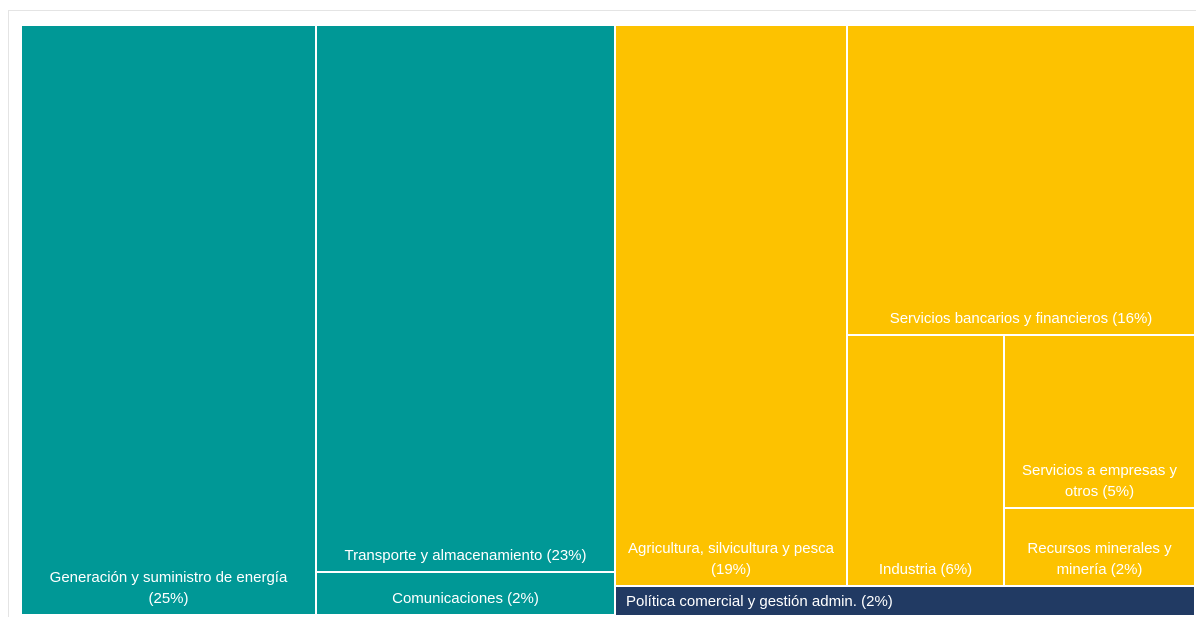 The width and height of the screenshot is (1196, 617). What do you see at coordinates (1021, 180) in the screenshot?
I see `tile-bancarios: Servicios bancarios y financieros (16%)` at bounding box center [1021, 180].